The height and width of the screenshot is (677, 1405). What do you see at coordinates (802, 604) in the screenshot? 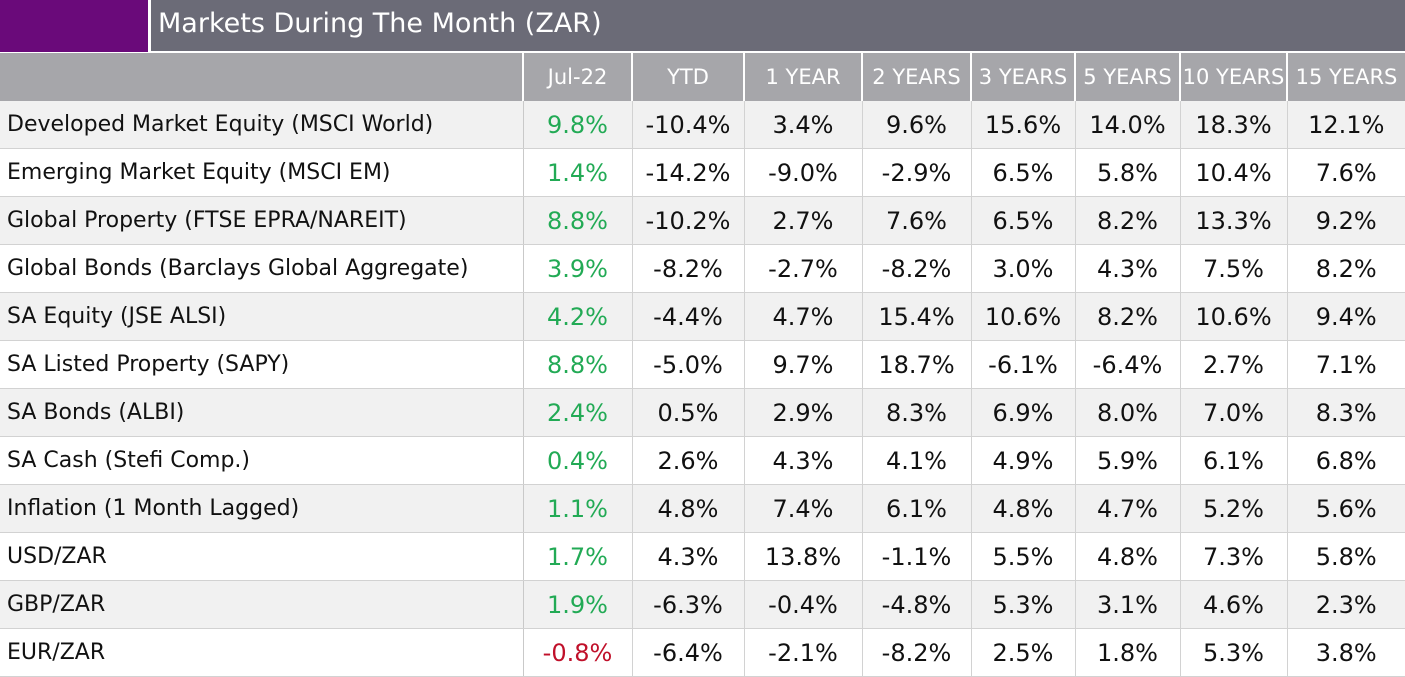
I see `return-cell: -0.4%` at bounding box center [802, 604].